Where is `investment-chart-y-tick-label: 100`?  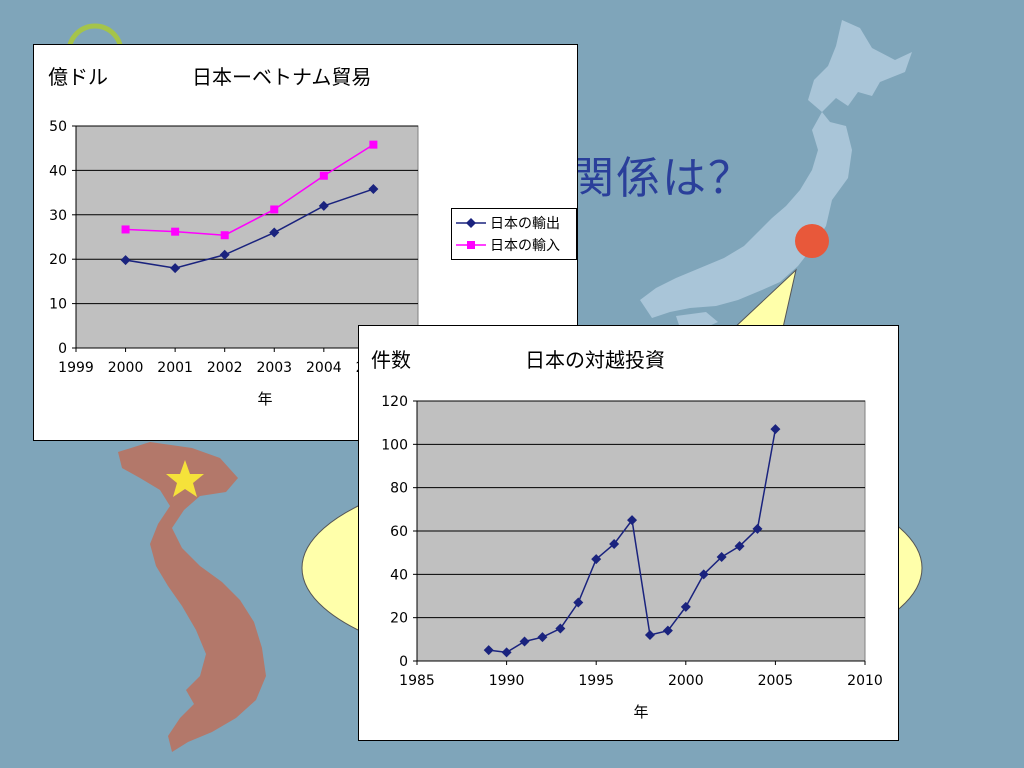 investment-chart-y-tick-label: 100 is located at coordinates (394, 445).